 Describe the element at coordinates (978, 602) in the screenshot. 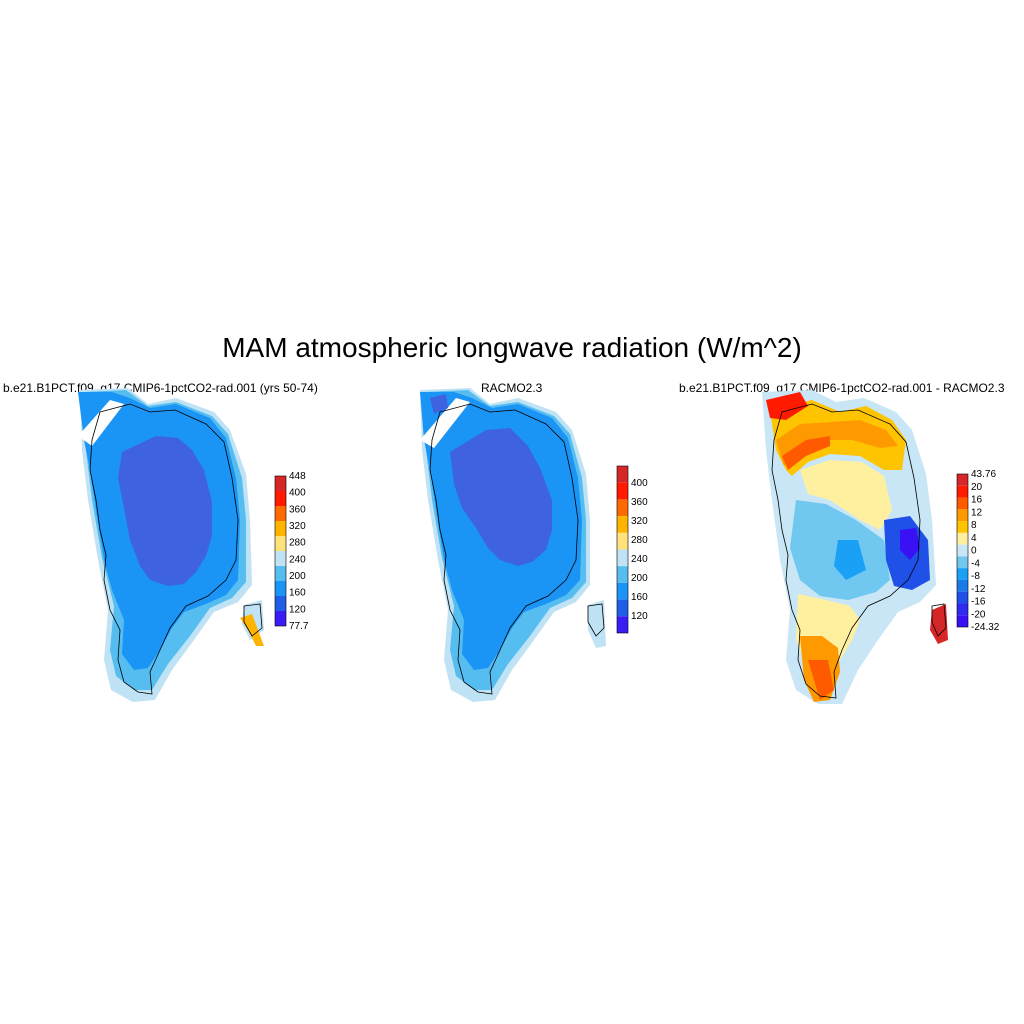

I see `colorbar-label: -16` at that location.